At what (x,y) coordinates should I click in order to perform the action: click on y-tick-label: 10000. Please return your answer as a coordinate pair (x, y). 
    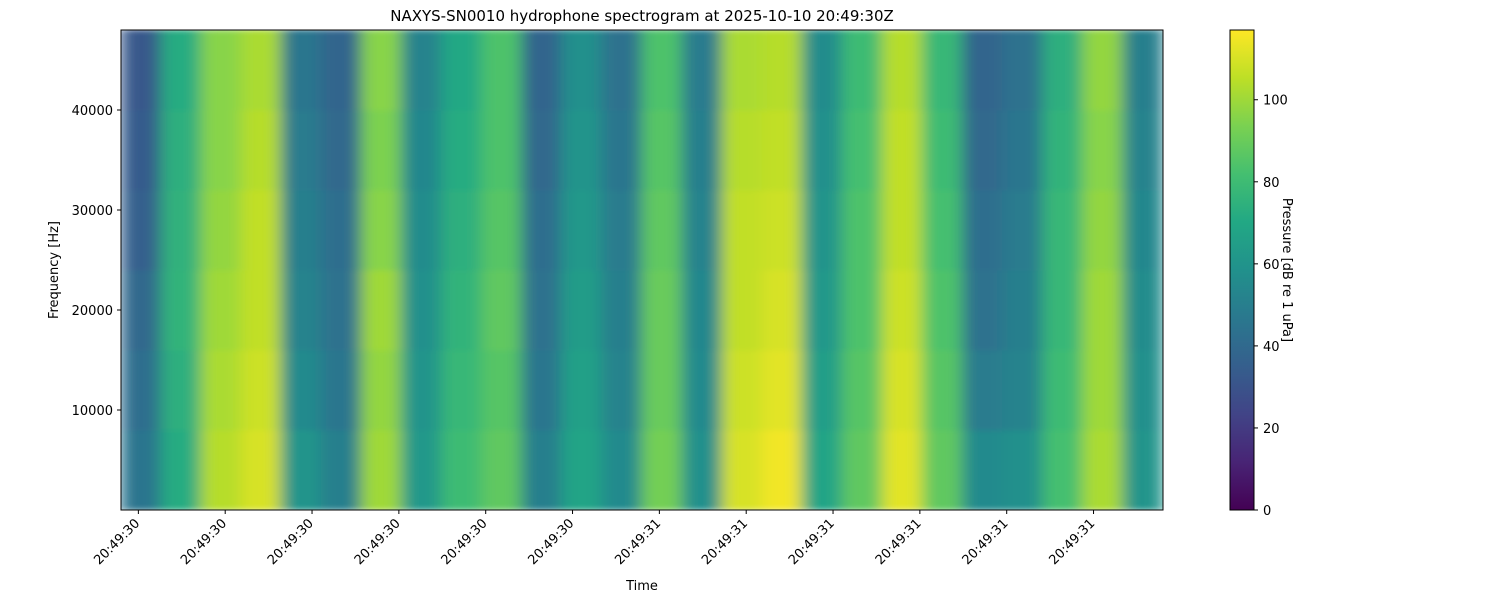
    Looking at the image, I should click on (92, 411).